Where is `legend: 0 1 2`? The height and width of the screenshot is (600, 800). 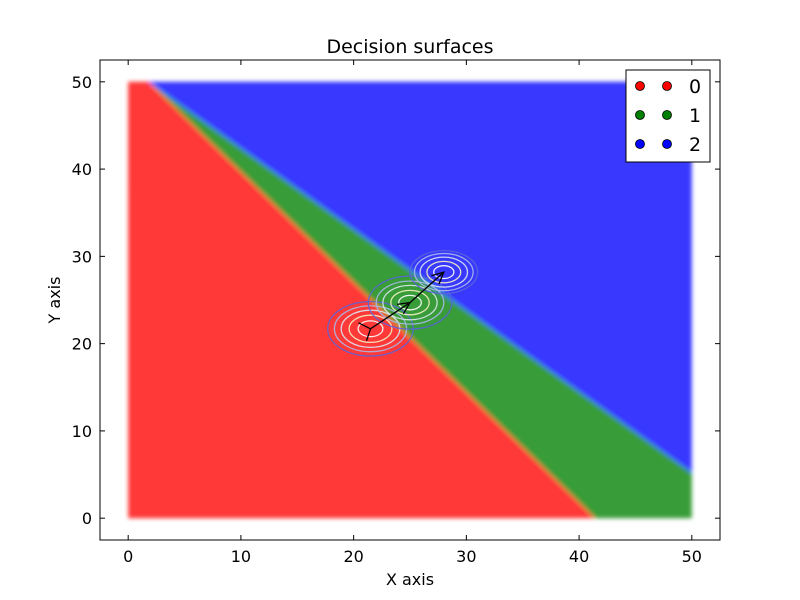 legend: 0 1 2 is located at coordinates (668, 116).